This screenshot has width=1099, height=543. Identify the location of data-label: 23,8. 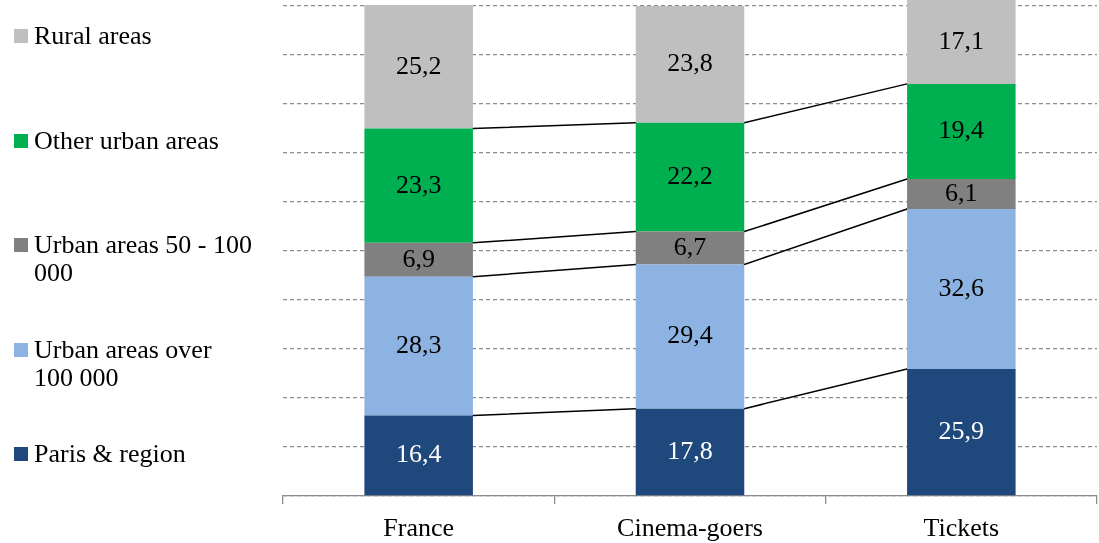
(690, 63).